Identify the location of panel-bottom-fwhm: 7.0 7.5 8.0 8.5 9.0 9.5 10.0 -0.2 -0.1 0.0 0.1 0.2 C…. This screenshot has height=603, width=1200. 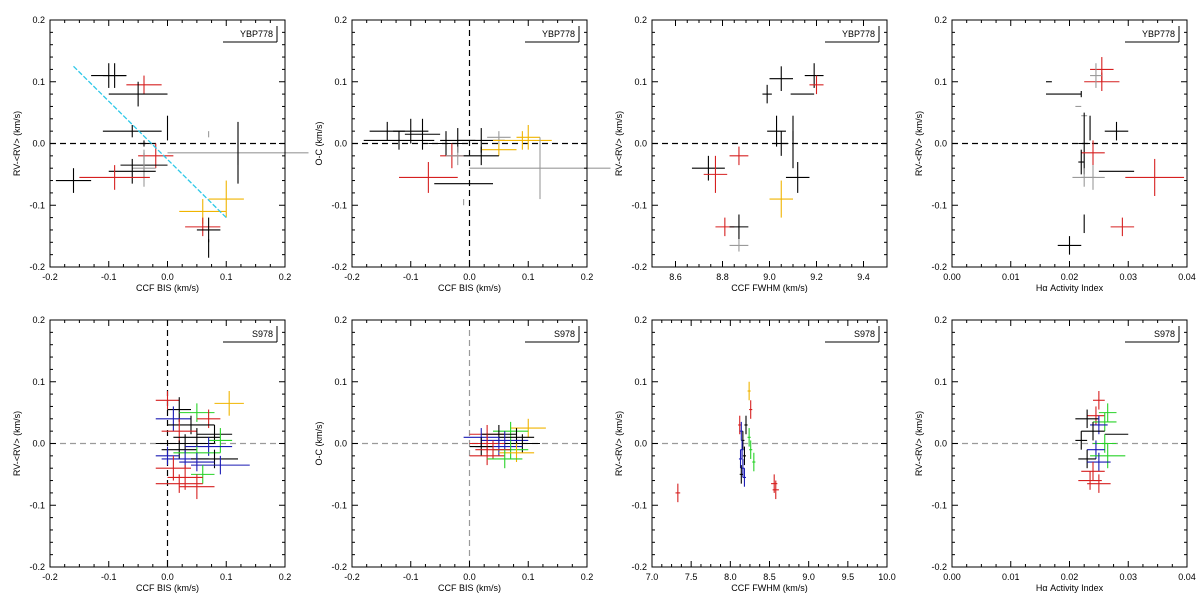
(755, 454).